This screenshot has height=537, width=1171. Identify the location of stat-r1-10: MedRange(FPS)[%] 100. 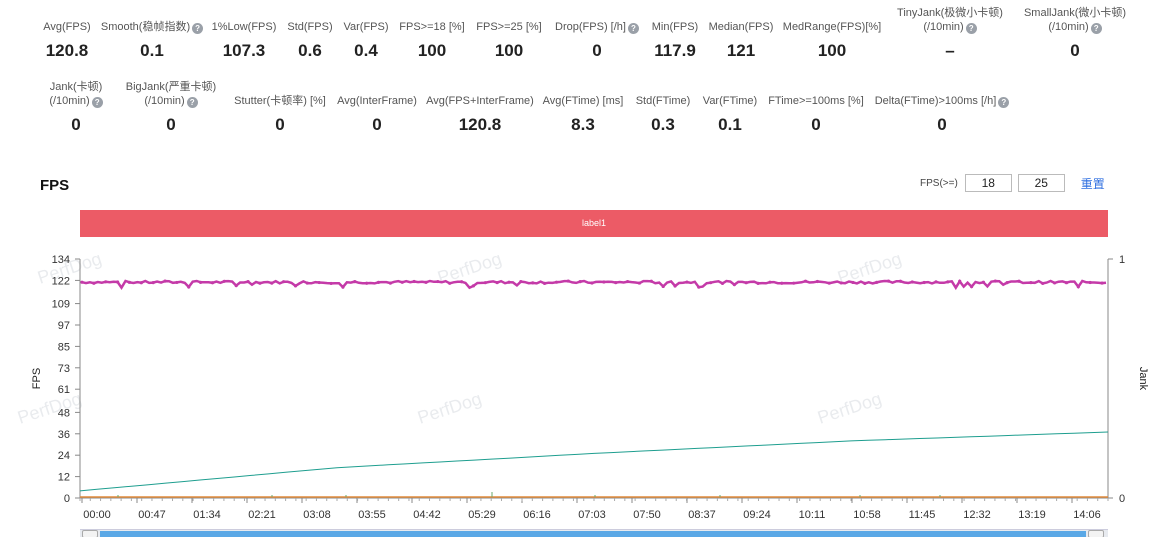
(832, 40).